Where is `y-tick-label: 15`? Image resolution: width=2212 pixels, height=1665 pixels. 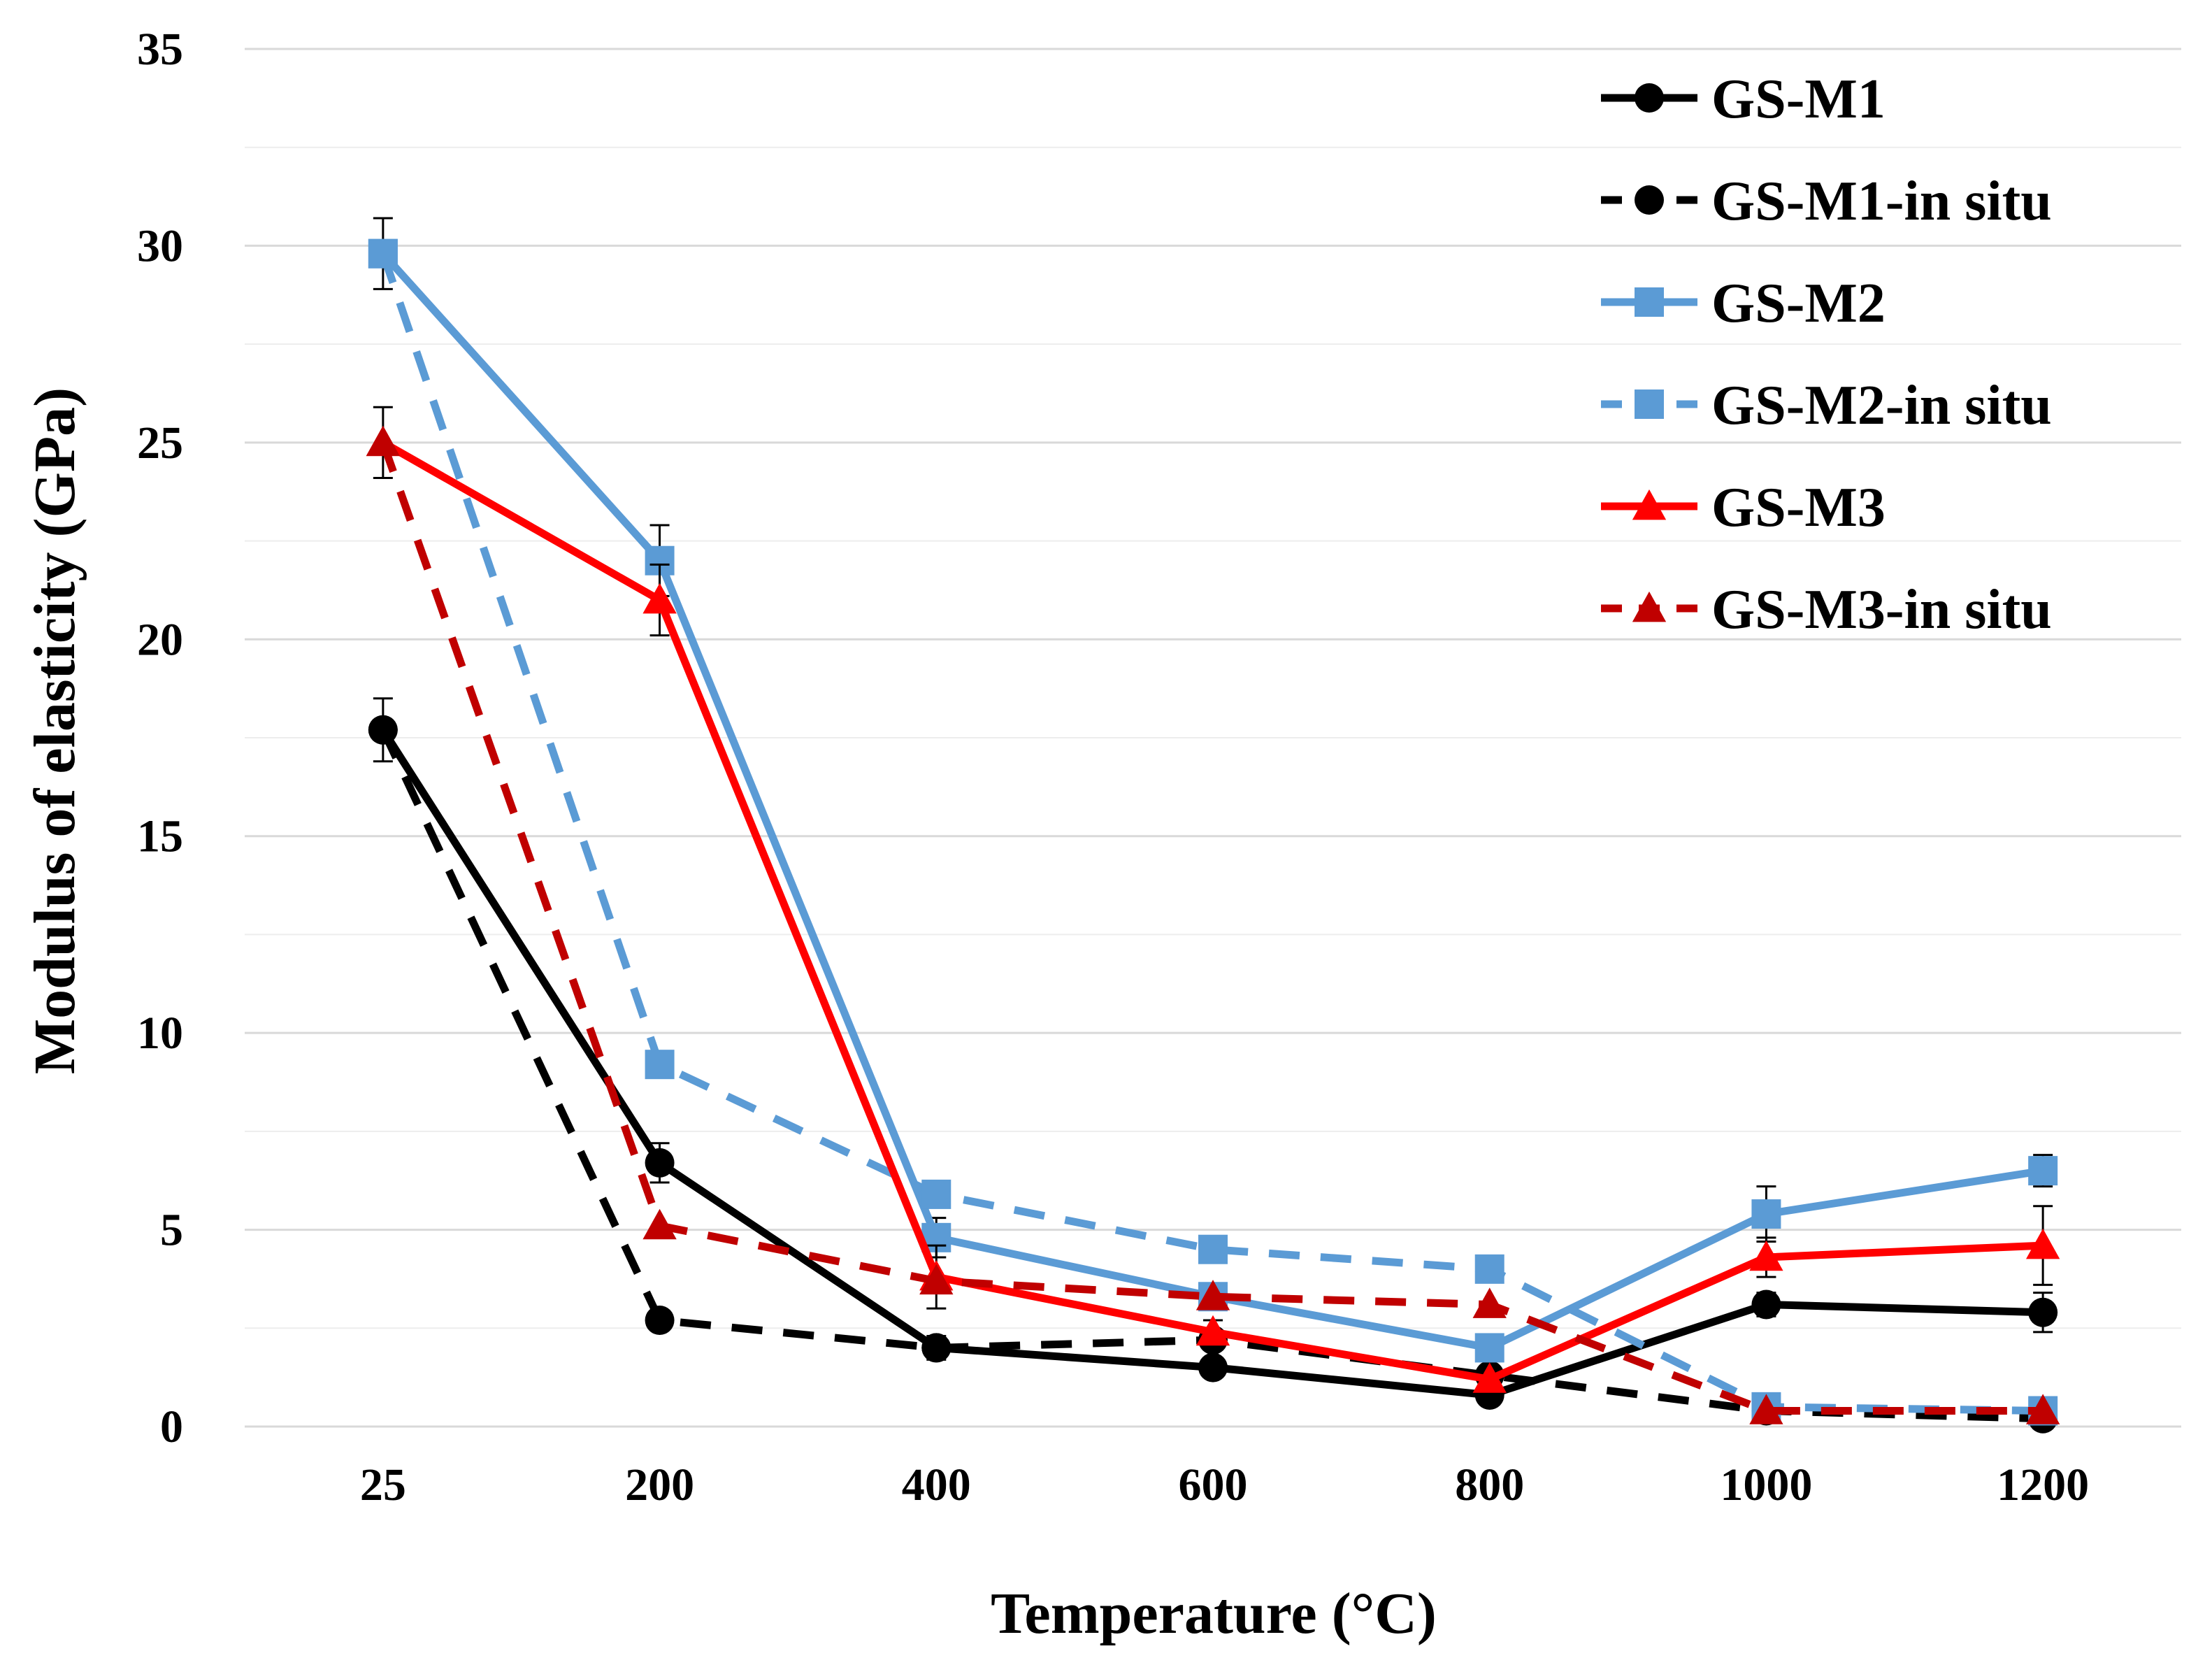 y-tick-label: 15 is located at coordinates (160, 836).